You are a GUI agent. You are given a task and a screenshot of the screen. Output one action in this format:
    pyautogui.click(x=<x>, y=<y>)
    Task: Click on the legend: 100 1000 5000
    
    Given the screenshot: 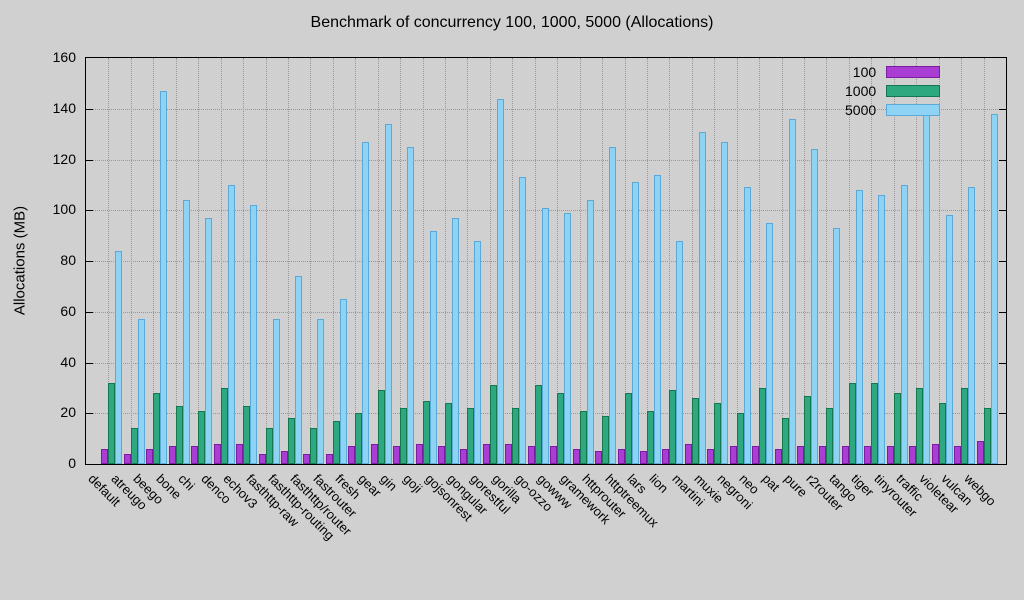 What is the action you would take?
    pyautogui.click(x=893, y=90)
    